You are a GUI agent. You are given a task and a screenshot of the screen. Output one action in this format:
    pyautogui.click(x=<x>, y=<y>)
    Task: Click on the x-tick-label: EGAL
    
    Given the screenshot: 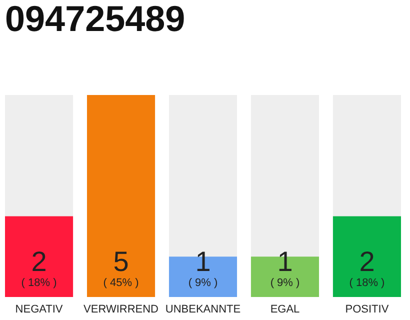 What is the action you would take?
    pyautogui.click(x=285, y=310)
    